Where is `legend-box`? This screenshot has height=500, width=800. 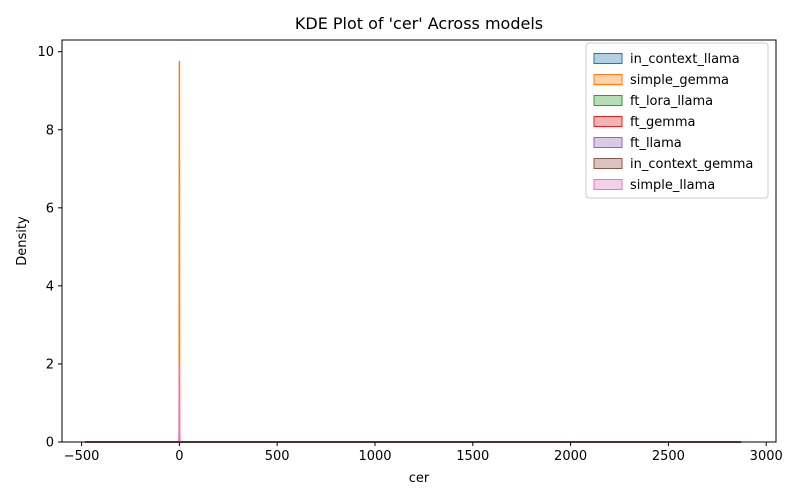
legend-box is located at coordinates (677, 120).